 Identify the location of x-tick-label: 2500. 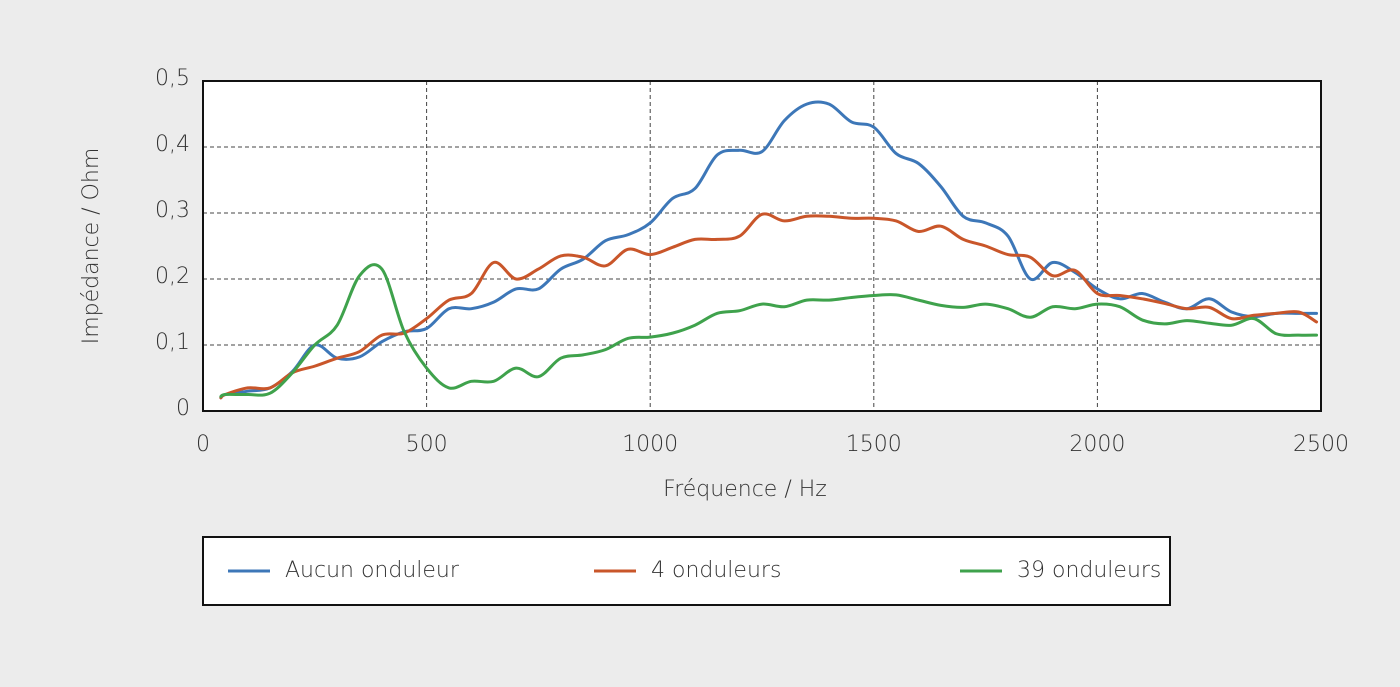
(1321, 444).